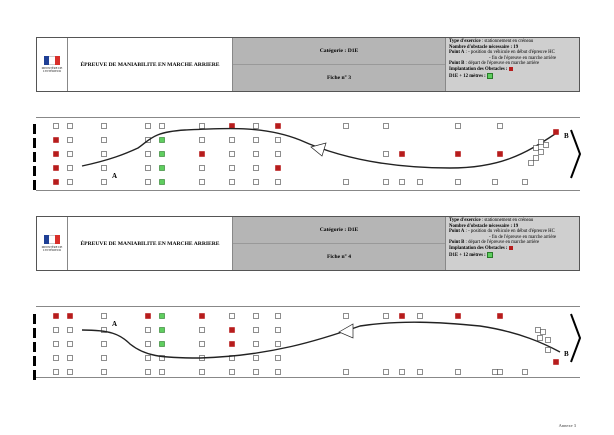 This screenshot has height=435, width=614. Describe the element at coordinates (507, 41) in the screenshot. I see `type-value: : stationnement en créneau` at that location.